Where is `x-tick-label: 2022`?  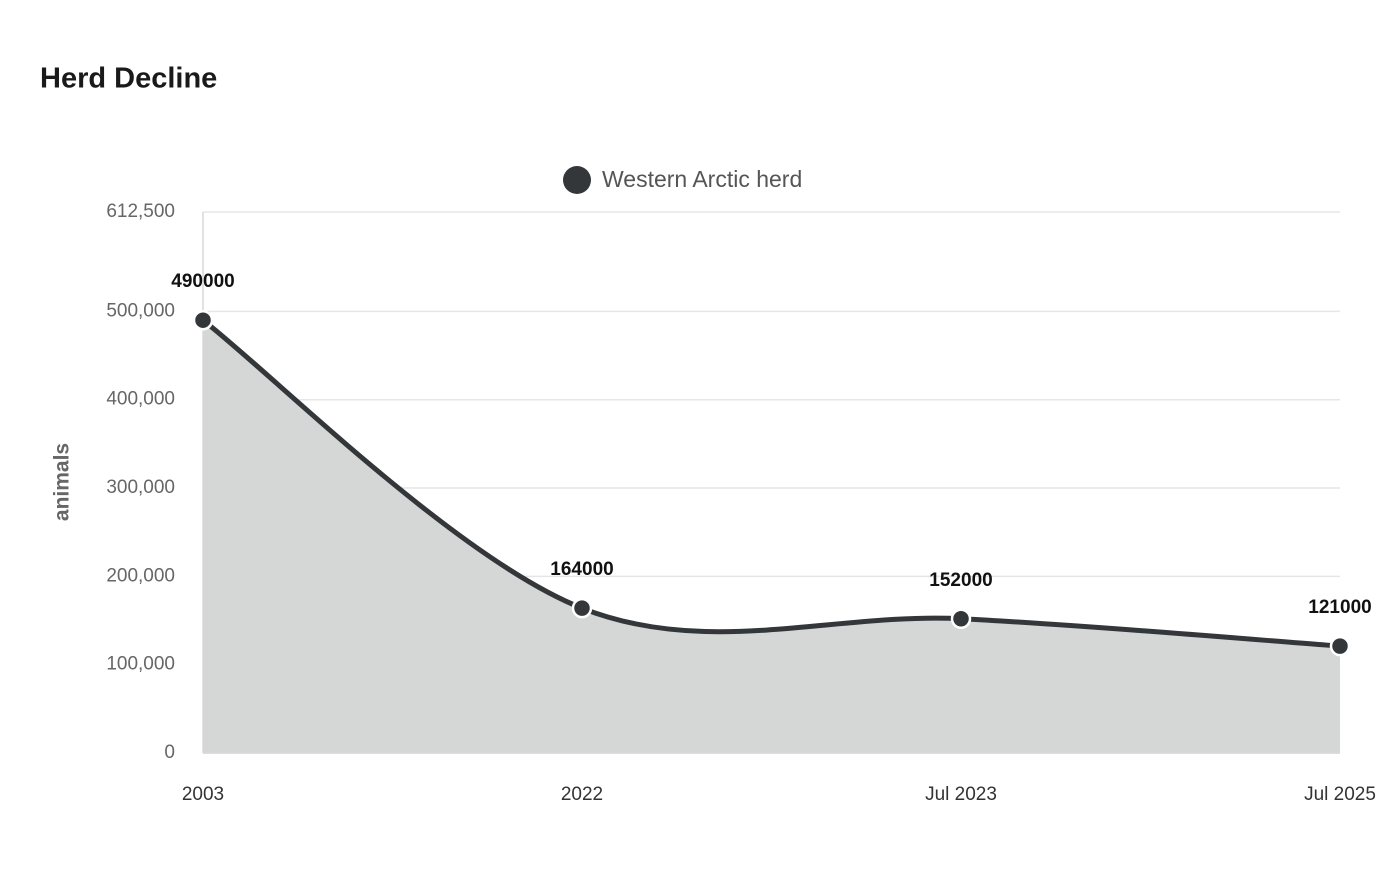 x-tick-label: 2022 is located at coordinates (582, 794).